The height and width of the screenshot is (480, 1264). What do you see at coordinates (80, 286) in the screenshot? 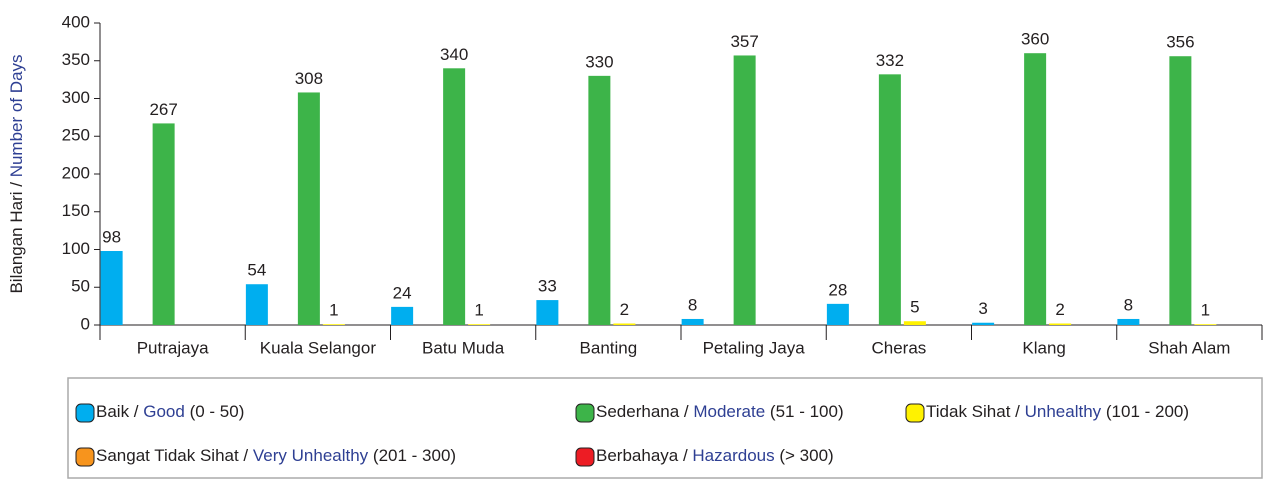
I see `y-tick-label: 50` at bounding box center [80, 286].